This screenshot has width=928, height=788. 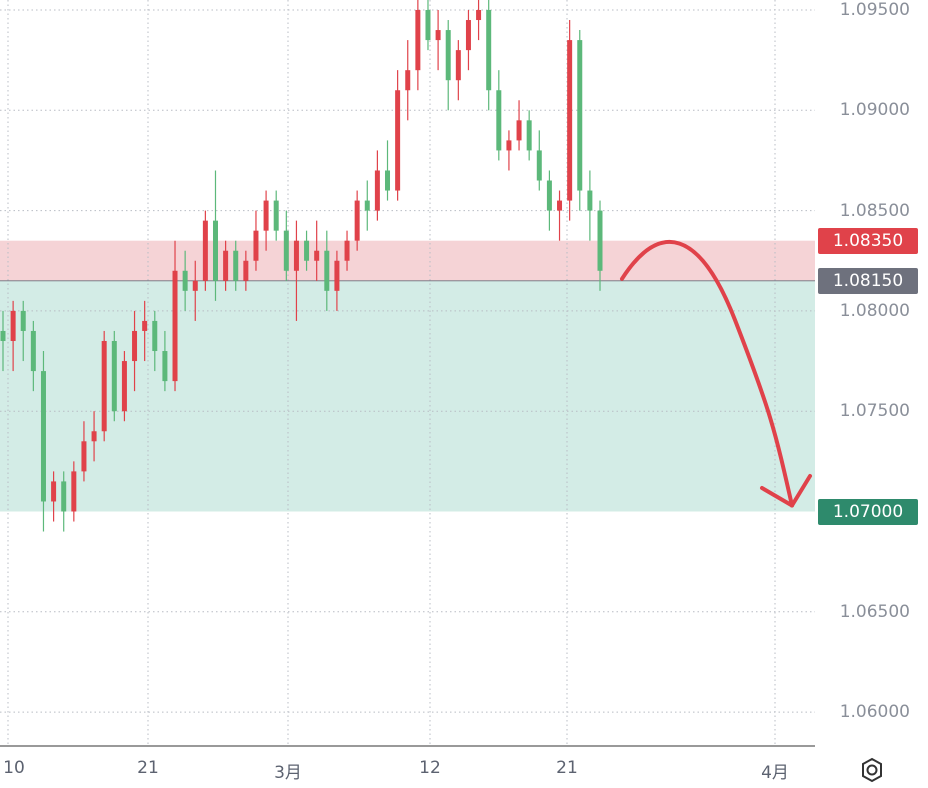 What do you see at coordinates (288, 773) in the screenshot?
I see `x-tick-label: 3月` at bounding box center [288, 773].